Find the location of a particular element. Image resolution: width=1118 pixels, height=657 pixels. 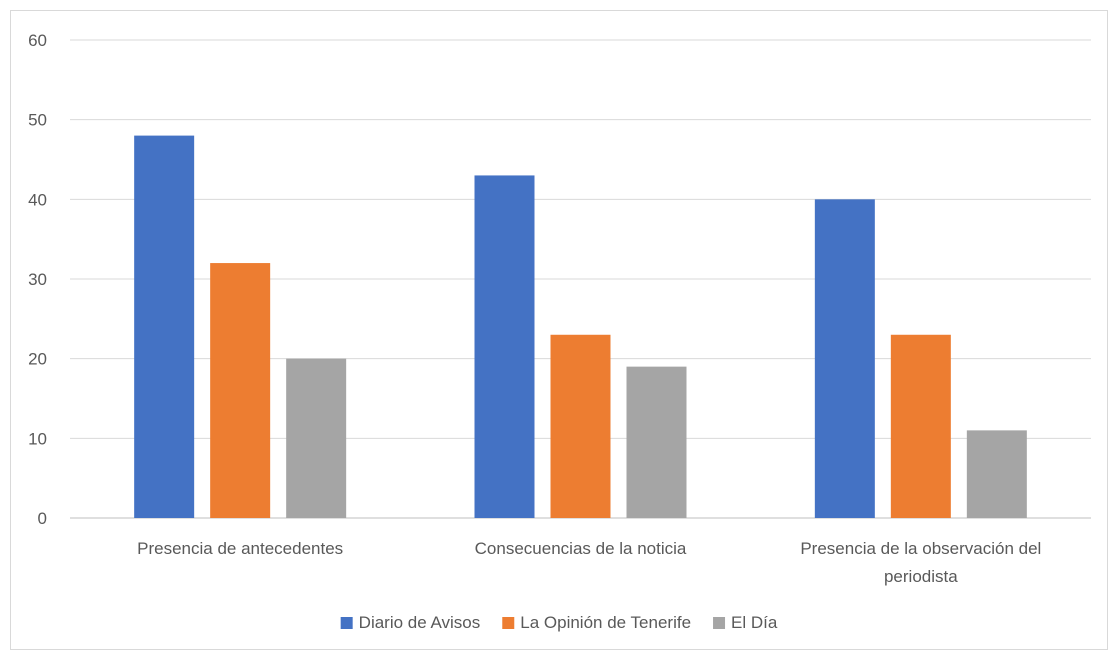

y-tick-label: 50 is located at coordinates (37, 120).